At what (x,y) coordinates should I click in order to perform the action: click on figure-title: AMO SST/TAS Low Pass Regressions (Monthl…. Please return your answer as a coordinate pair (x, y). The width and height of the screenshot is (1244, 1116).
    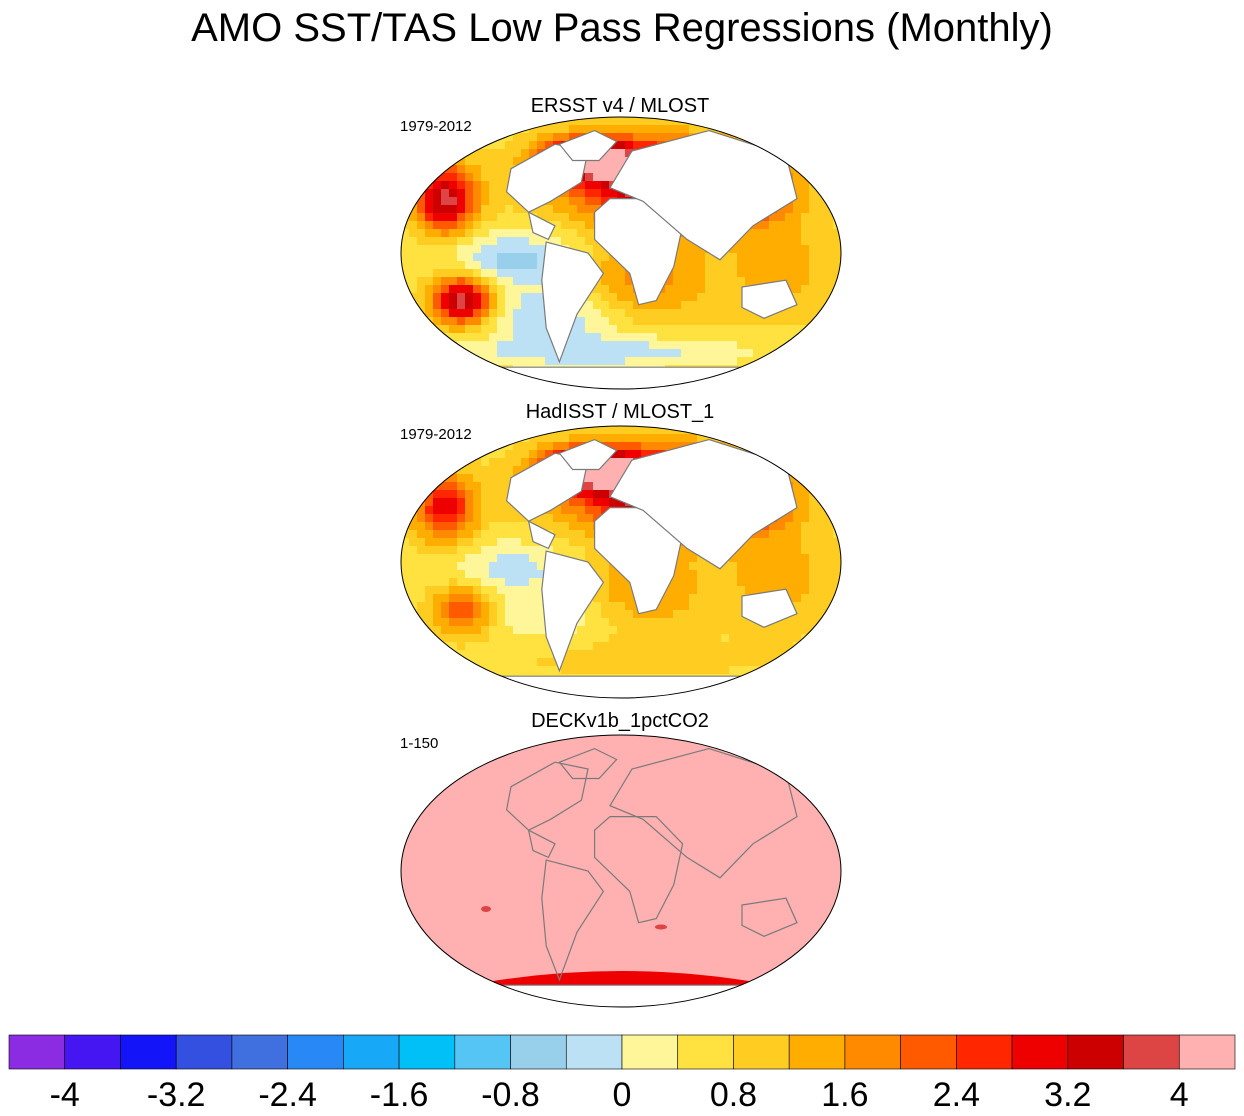
    Looking at the image, I should click on (622, 28).